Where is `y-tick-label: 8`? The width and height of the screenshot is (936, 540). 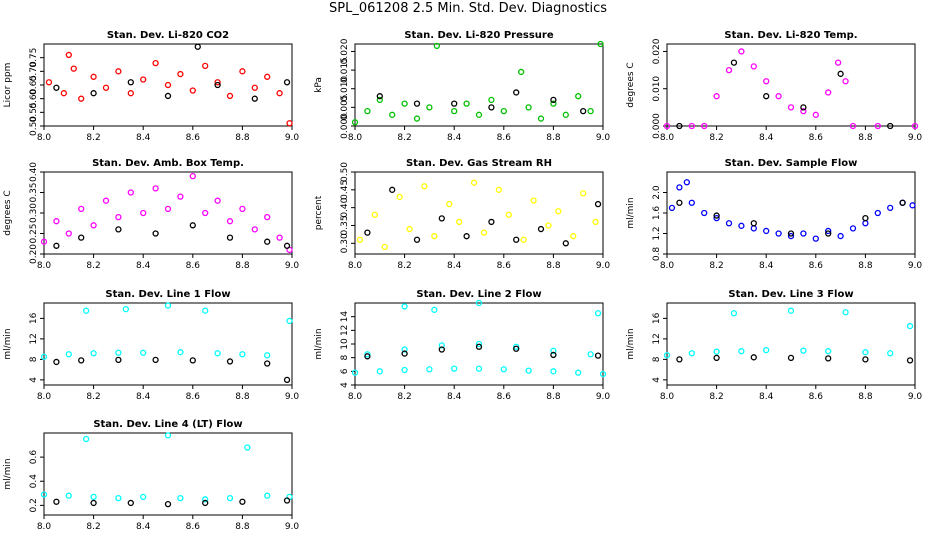 y-tick-label: 8 is located at coordinates (345, 358).